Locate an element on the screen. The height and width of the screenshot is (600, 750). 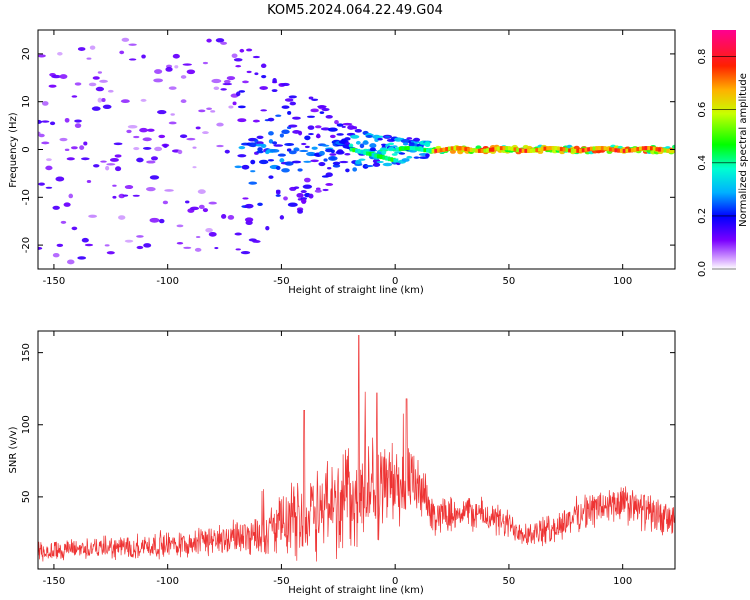
x-tick-label: -50 is located at coordinates (281, 281).